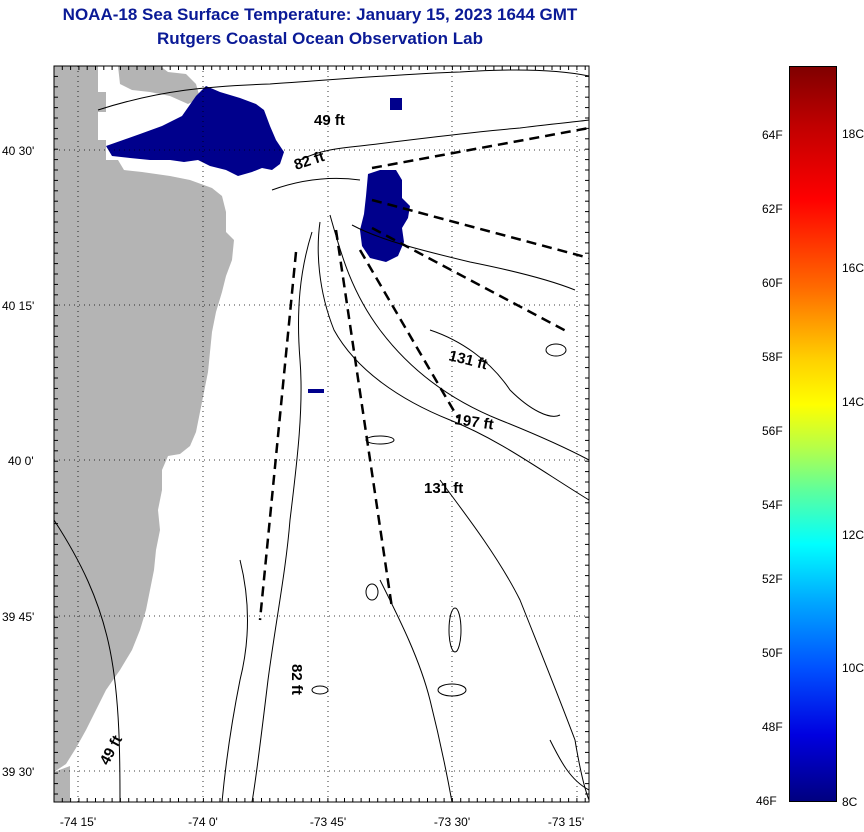 This screenshot has width=864, height=832. I want to click on lat-label: 40 15', so click(18, 306).